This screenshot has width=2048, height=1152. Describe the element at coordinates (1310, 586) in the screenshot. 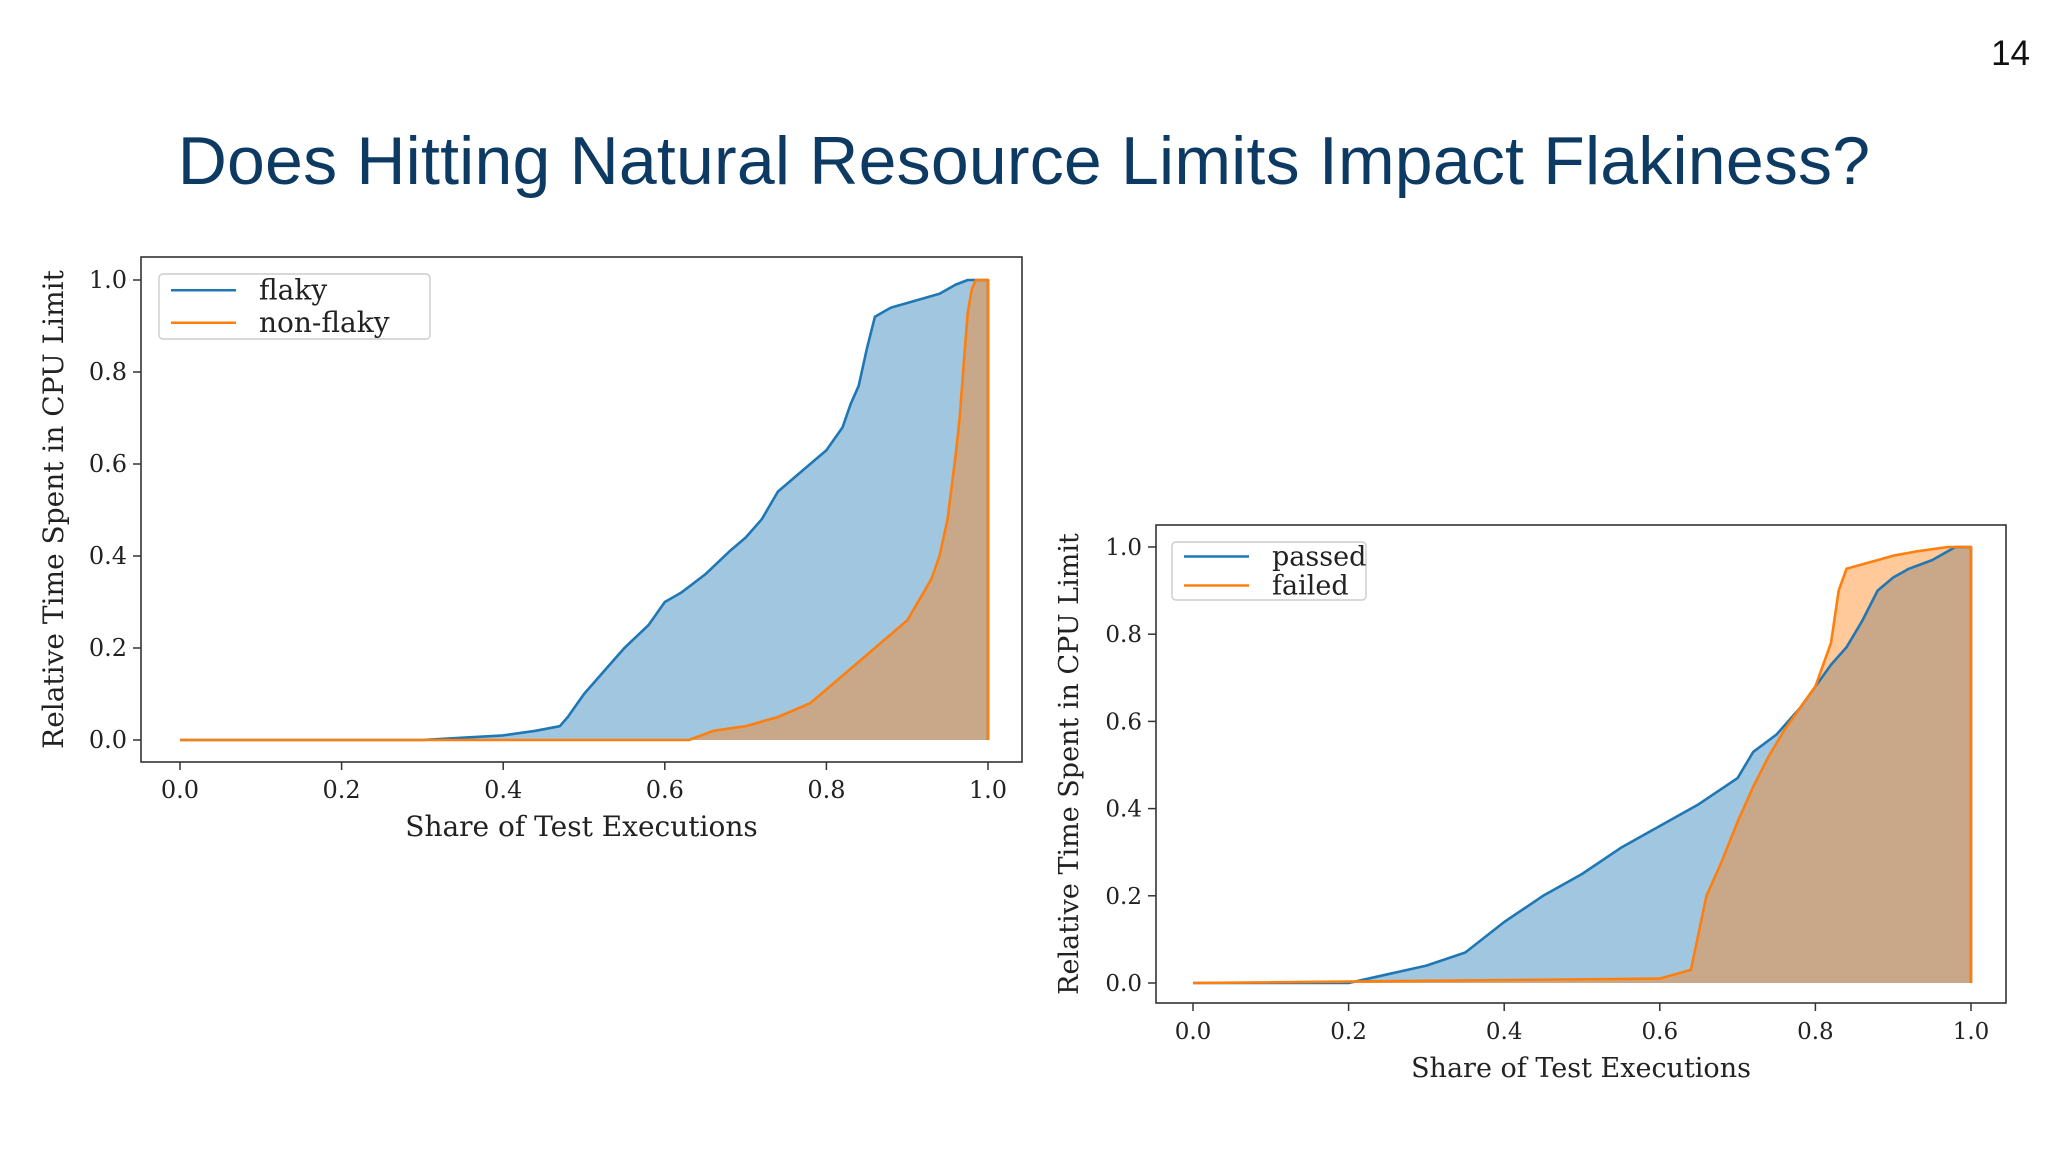

I see `legend-label-failed: failed` at that location.